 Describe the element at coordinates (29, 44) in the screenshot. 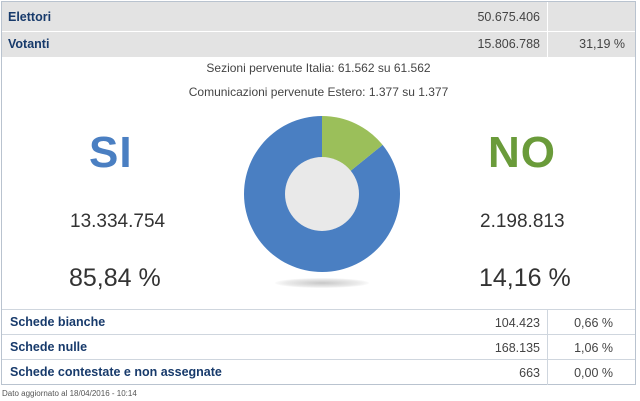

I see `votanti-label: Votanti` at that location.